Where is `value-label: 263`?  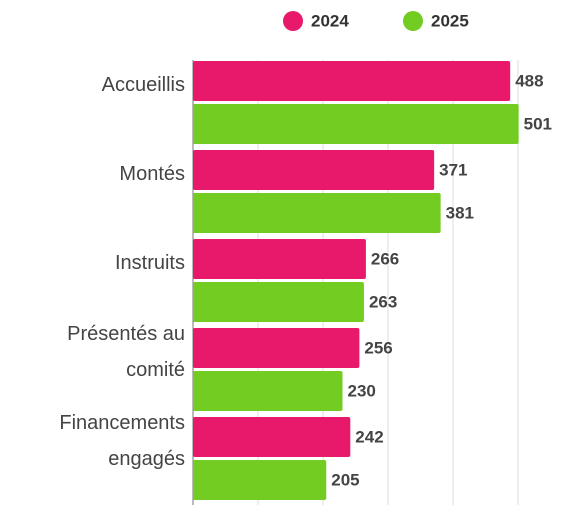 value-label: 263 is located at coordinates (383, 301).